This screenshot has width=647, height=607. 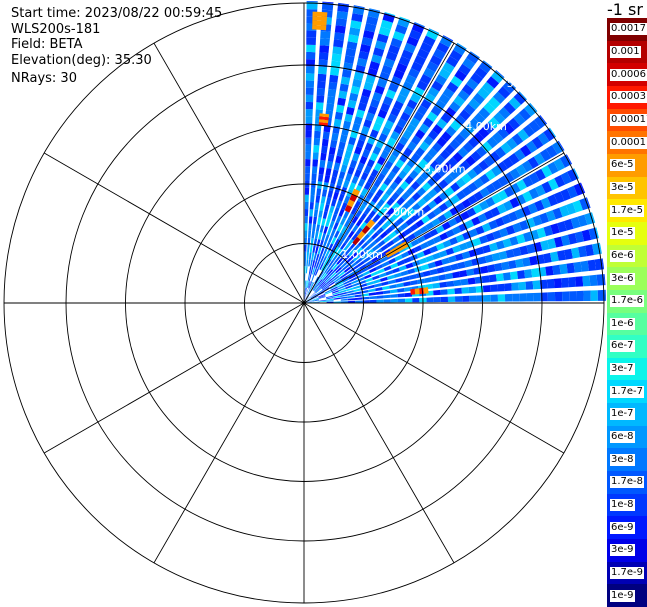 I want to click on colorbar-tick-label: 6e-7, so click(x=622, y=346).